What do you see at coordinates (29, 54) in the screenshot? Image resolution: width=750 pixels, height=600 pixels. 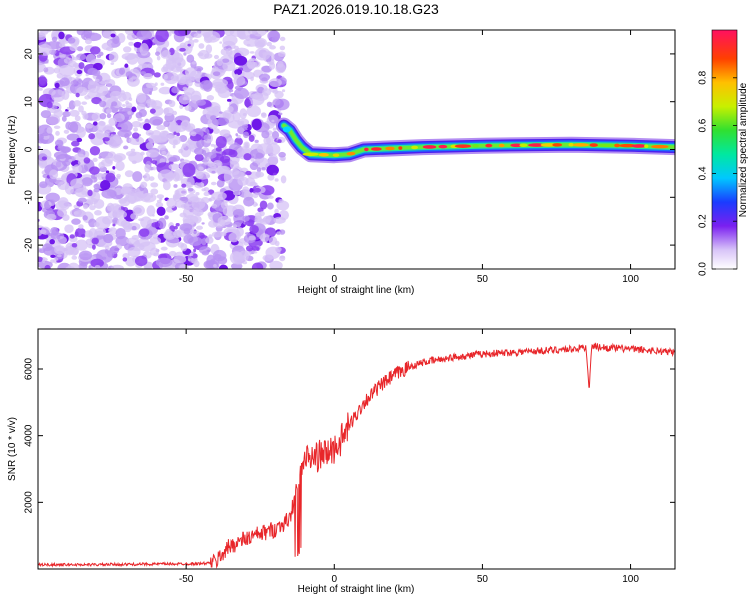 I see `spectrogram-y-tick-label: 20` at bounding box center [29, 54].